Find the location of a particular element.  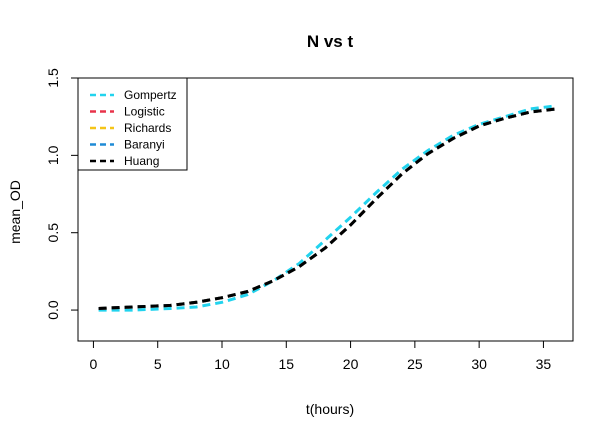

x-tick-label: 35 is located at coordinates (544, 364).